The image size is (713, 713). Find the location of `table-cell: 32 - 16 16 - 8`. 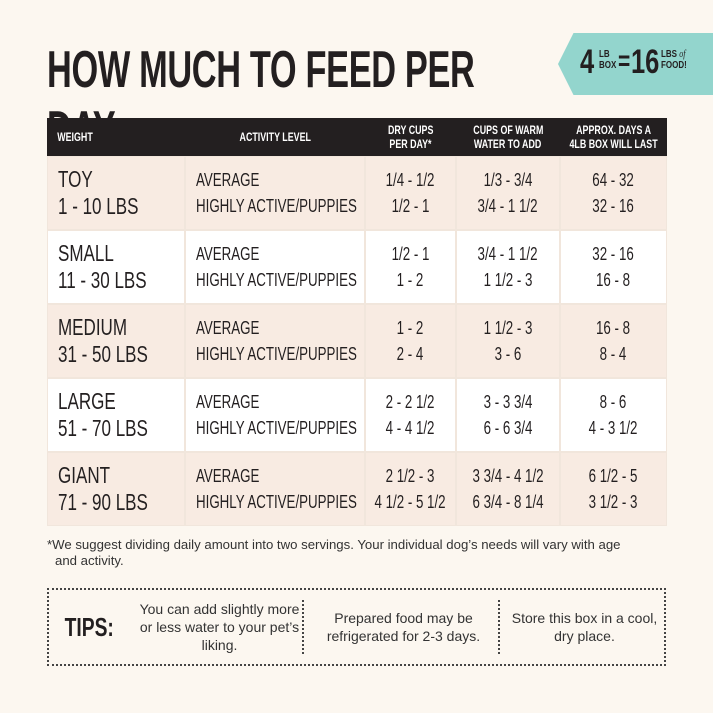

table-cell: 32 - 16 16 - 8 is located at coordinates (613, 267).